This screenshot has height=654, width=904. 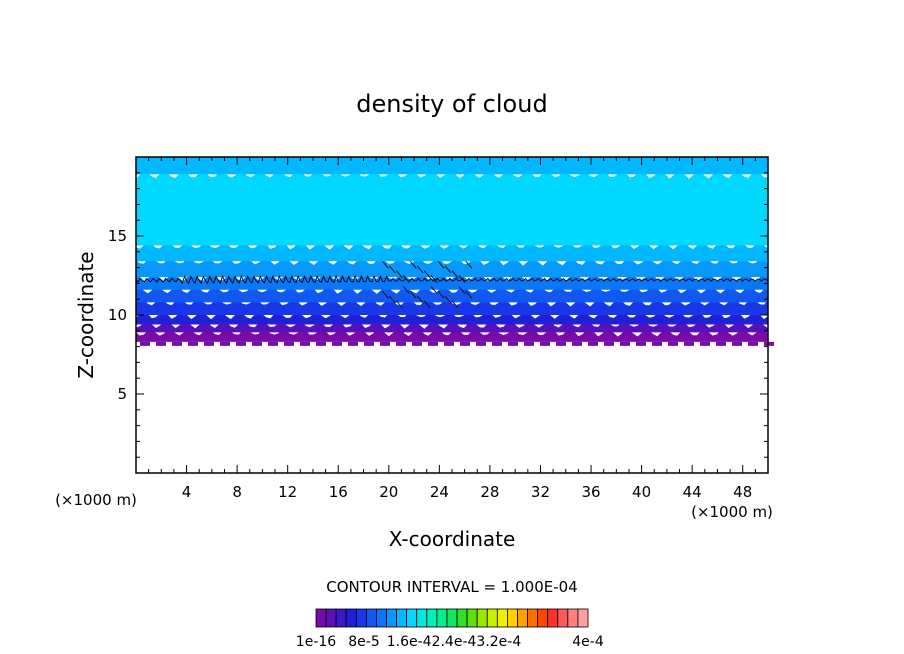 What do you see at coordinates (489, 492) in the screenshot?
I see `x-tick-label: 28` at bounding box center [489, 492].